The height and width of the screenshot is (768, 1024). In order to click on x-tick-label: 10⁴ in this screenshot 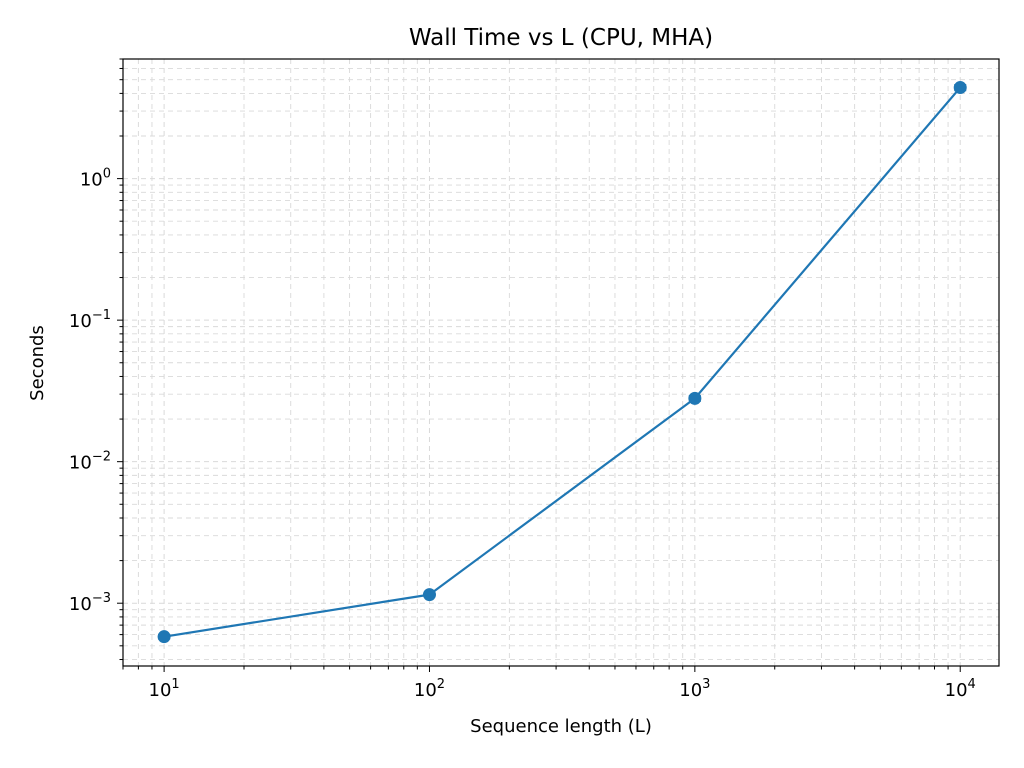, I will do `click(960, 689)`.